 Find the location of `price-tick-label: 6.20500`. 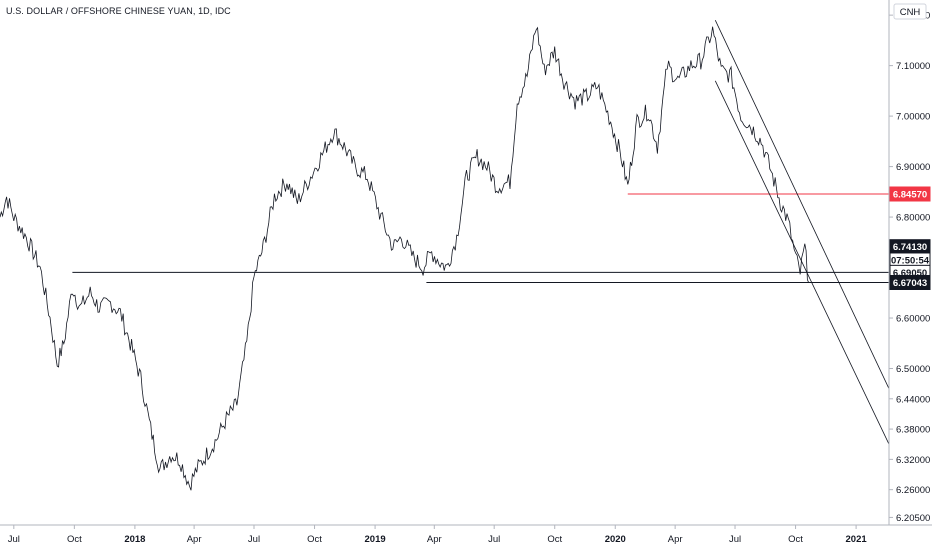

price-tick-label: 6.20500 is located at coordinates (913, 518).